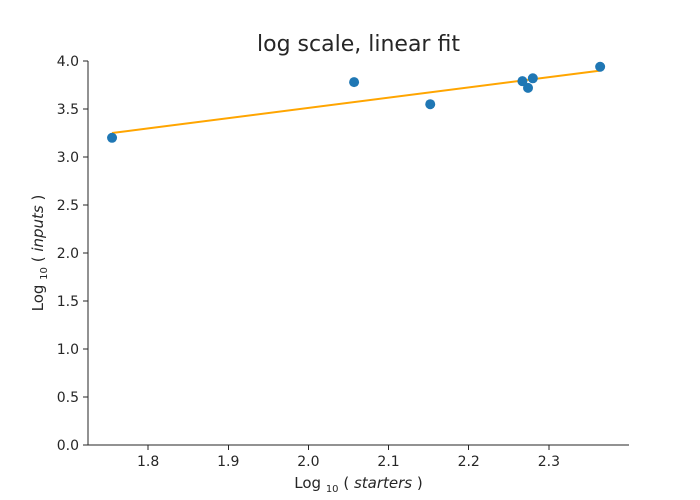 The image size is (700, 500). Describe the element at coordinates (148, 462) in the screenshot. I see `x-tick-label: 1.8` at that location.